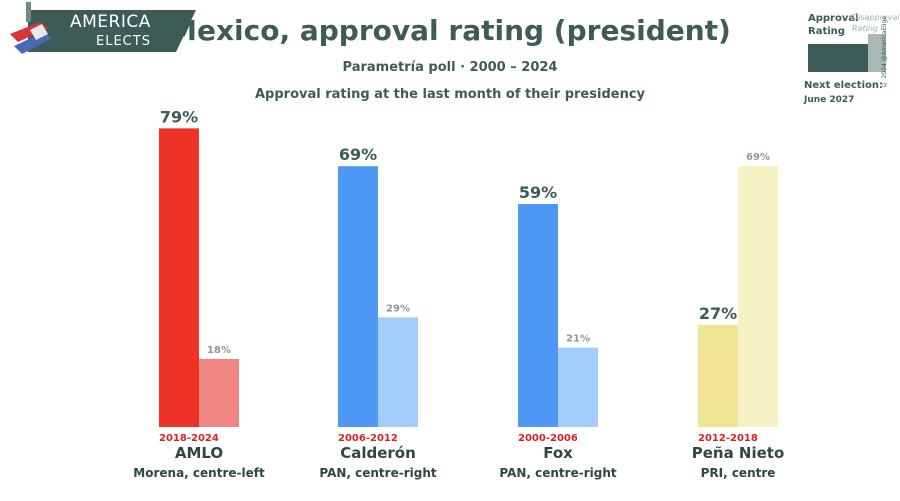 This screenshot has width=900, height=501. What do you see at coordinates (189, 438) in the screenshot?
I see `category-years-amlo: 2018-2024` at bounding box center [189, 438].